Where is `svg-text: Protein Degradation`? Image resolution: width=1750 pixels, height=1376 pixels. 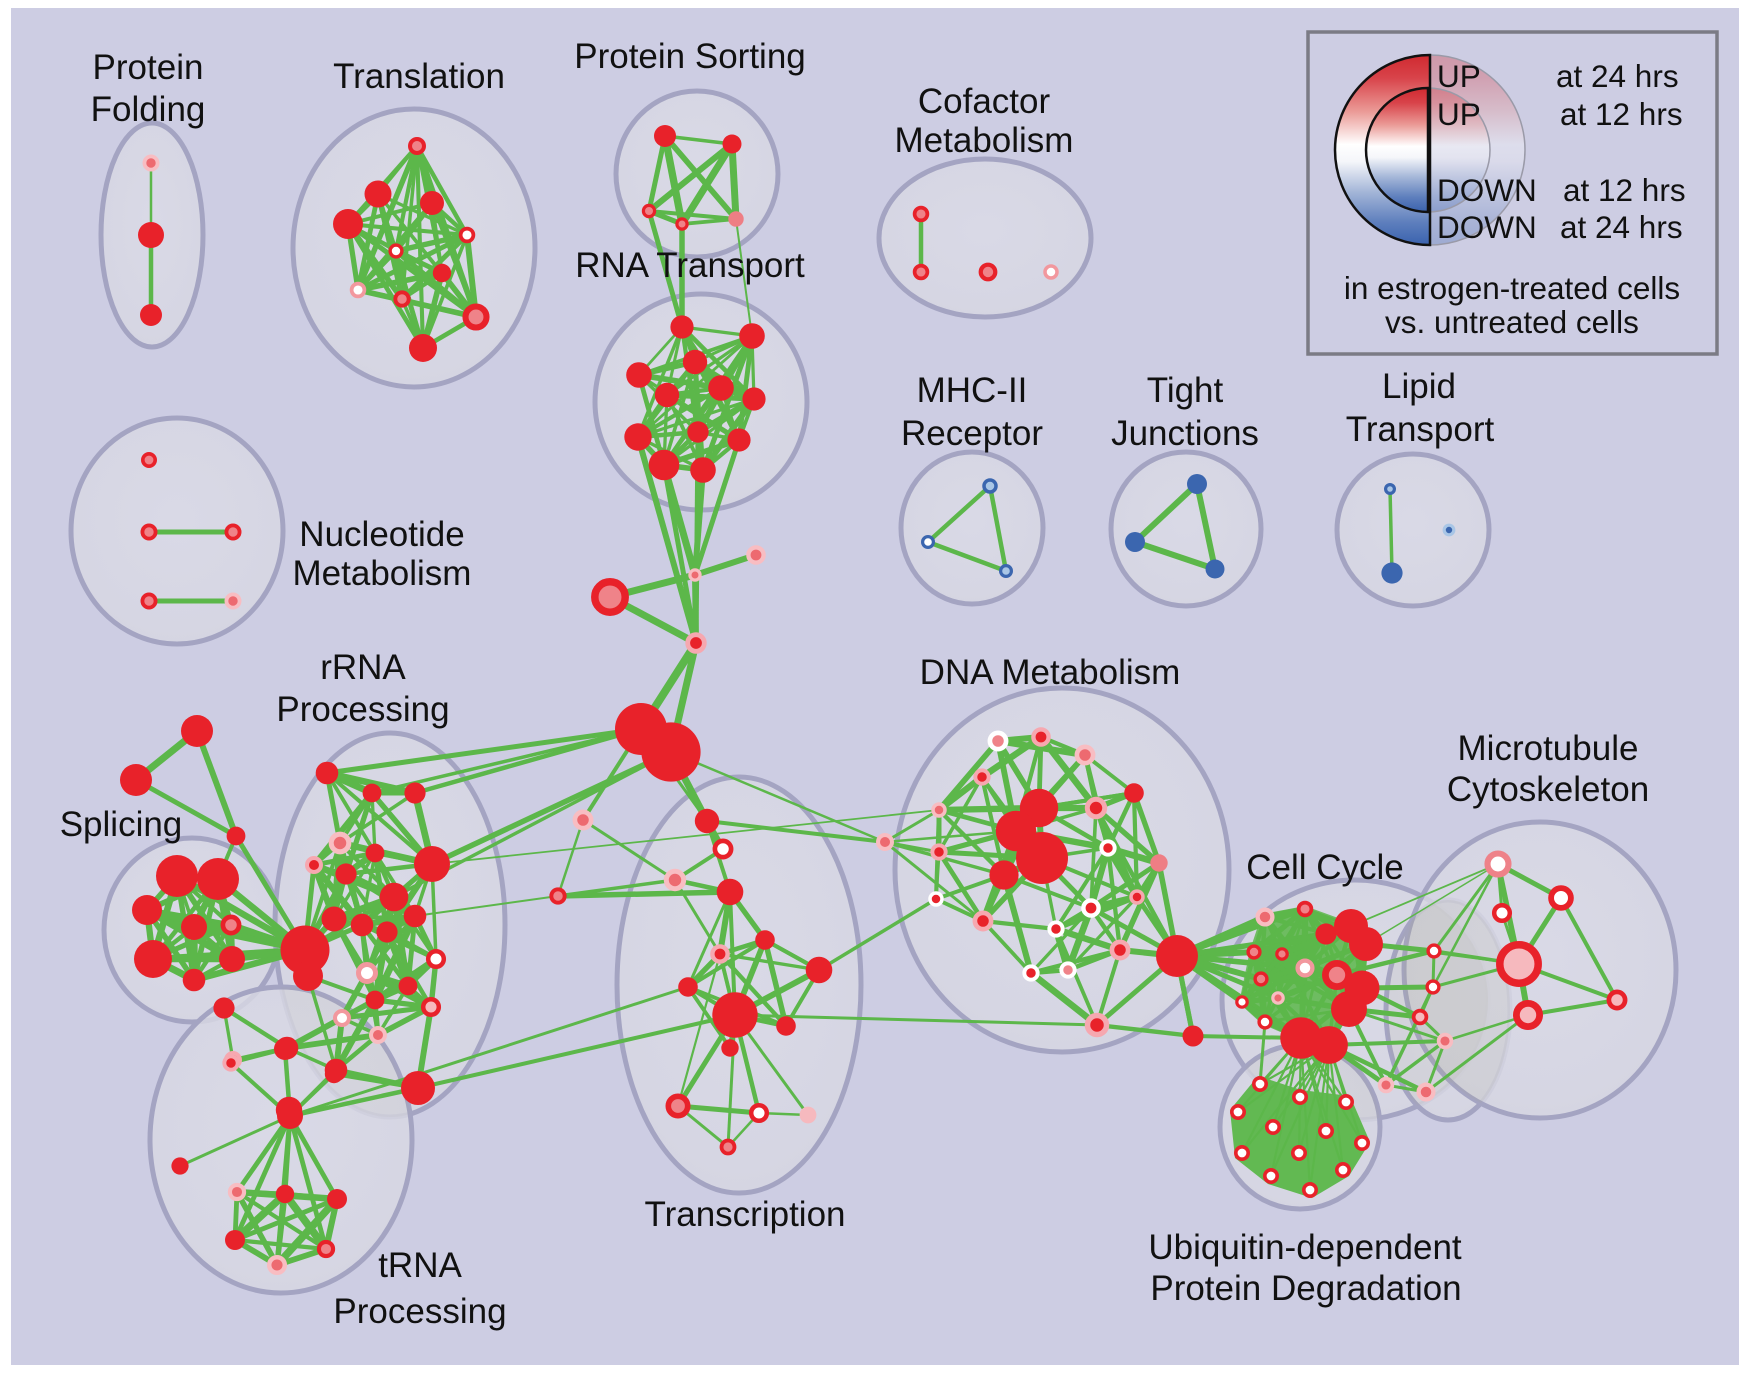
svg-text: Protein Degradation is located at coordinates (1305, 1288).